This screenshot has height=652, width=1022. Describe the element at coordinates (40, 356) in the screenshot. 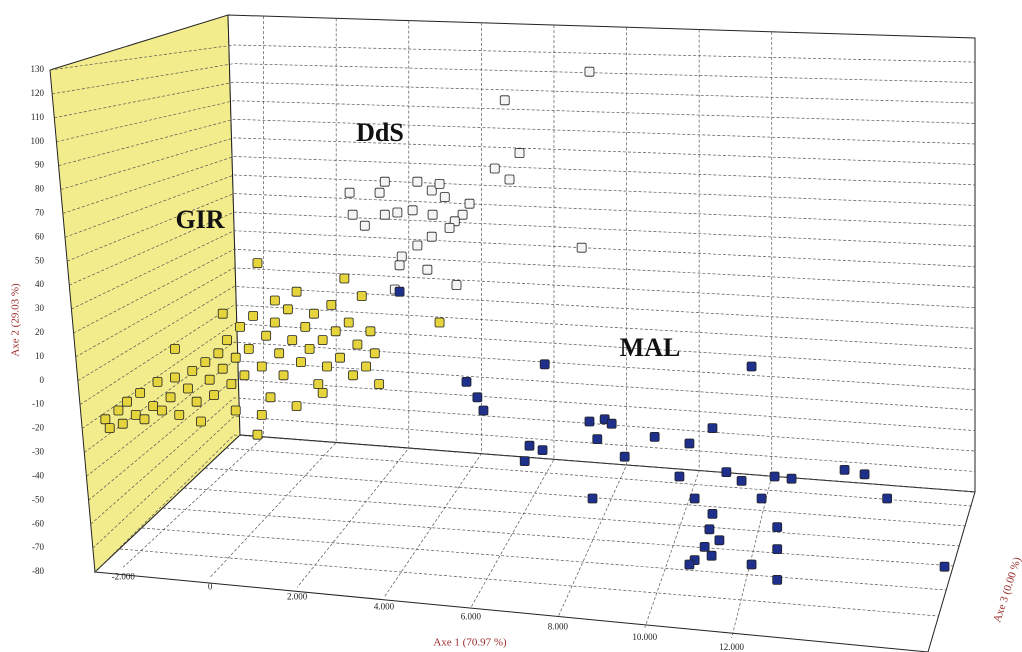

I see `y-tick-label: 10` at that location.